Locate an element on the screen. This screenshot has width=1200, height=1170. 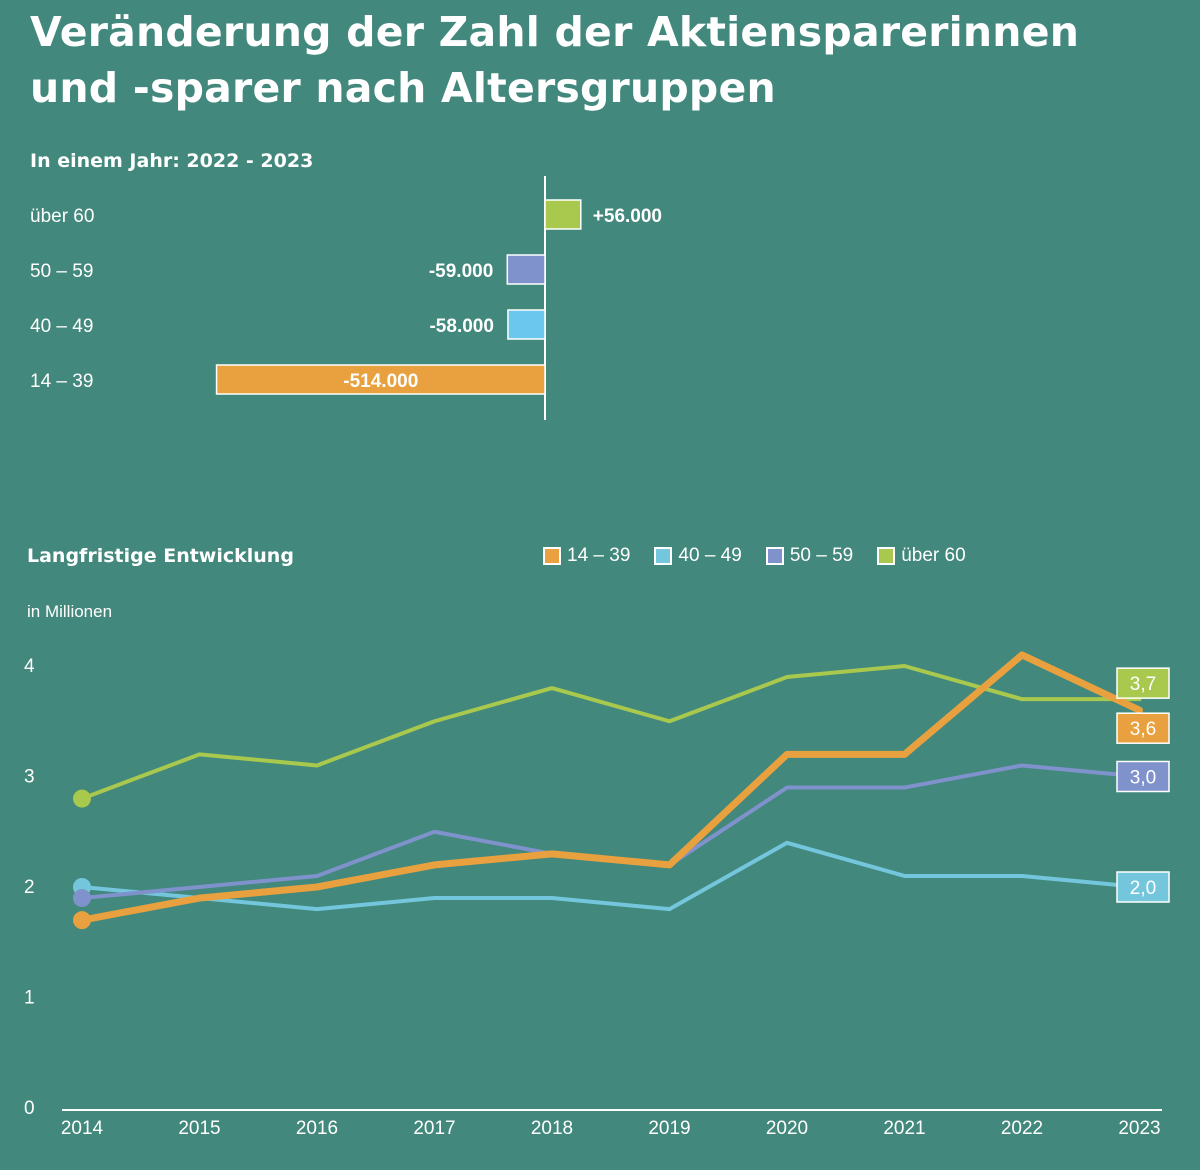
bar-category-label: 14 – 39 is located at coordinates (61, 381).